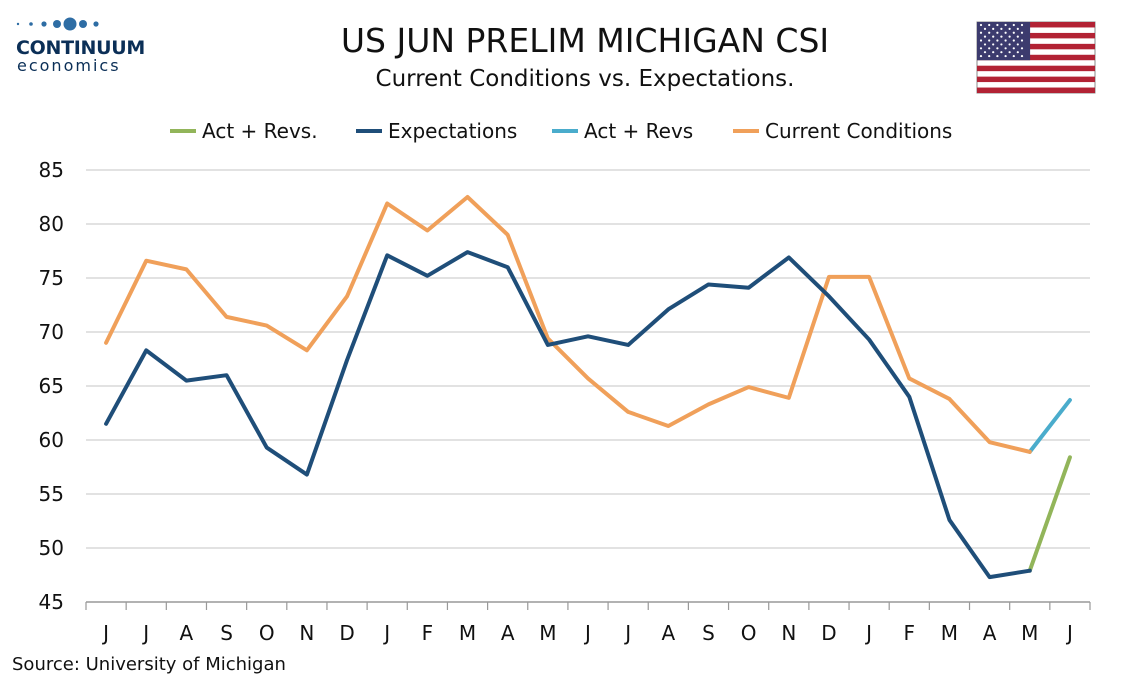  Describe the element at coordinates (260, 131) in the screenshot. I see `legend-label-act_revs_green: Act + Revs.` at that location.